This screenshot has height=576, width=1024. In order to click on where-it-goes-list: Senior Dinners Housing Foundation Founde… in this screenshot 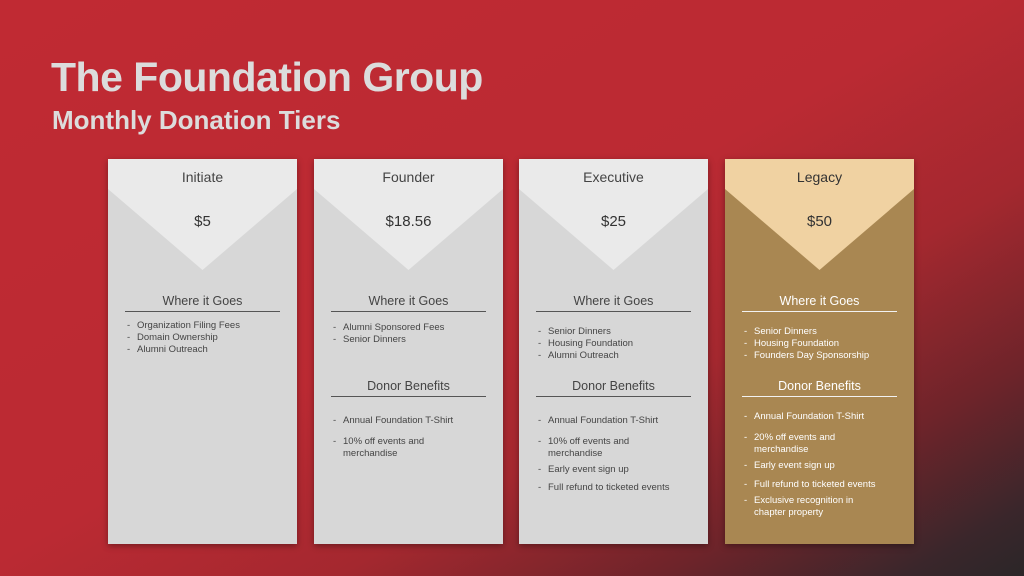, I will do `click(822, 344)`.